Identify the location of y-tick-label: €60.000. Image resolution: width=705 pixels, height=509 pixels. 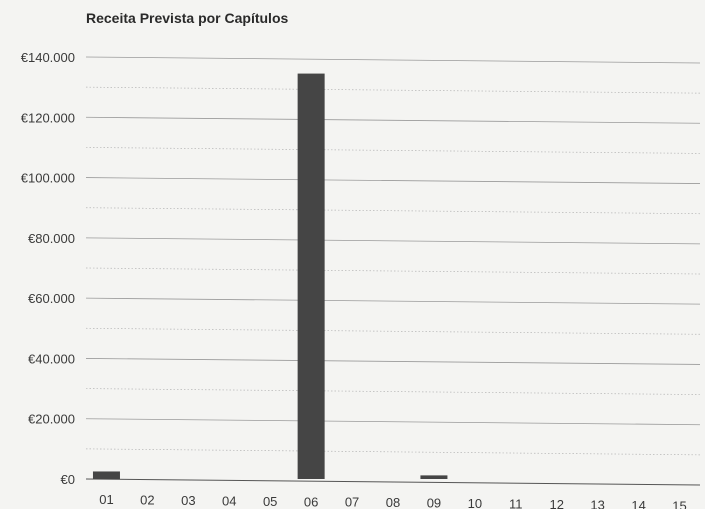
(51, 298).